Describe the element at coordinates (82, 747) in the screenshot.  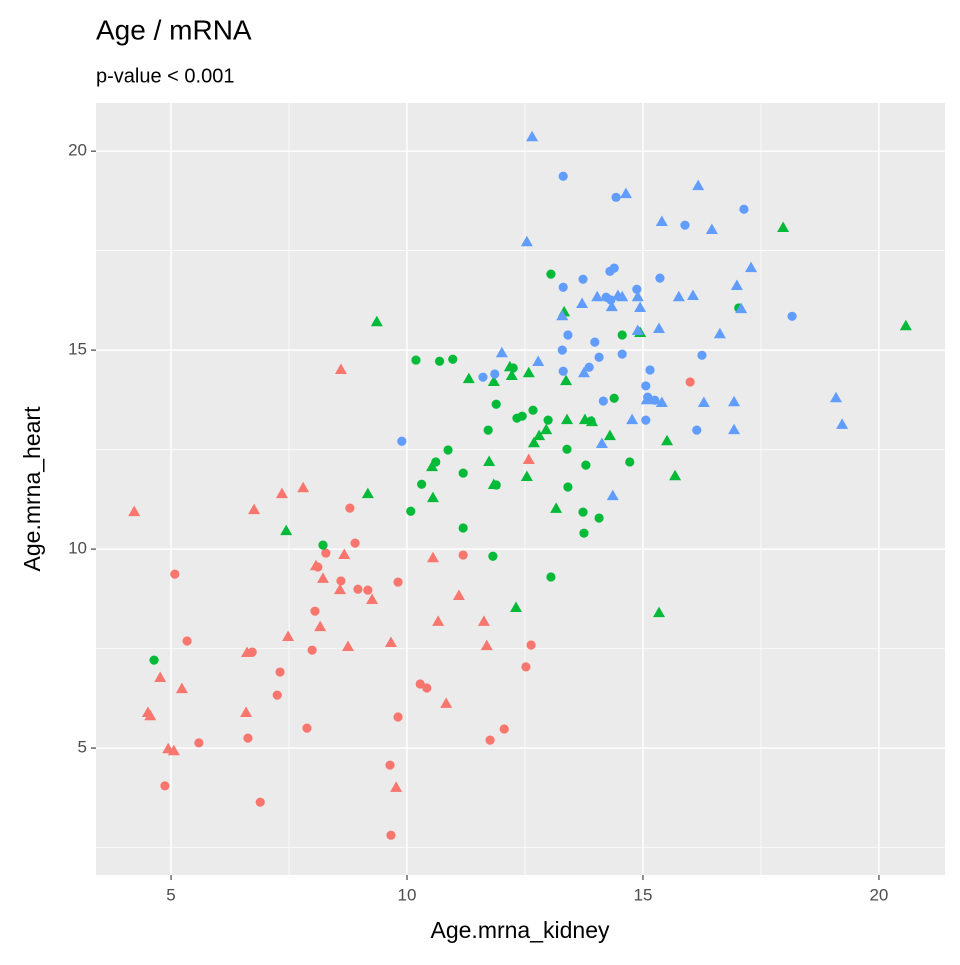
I see `y-tick-label: 5` at that location.